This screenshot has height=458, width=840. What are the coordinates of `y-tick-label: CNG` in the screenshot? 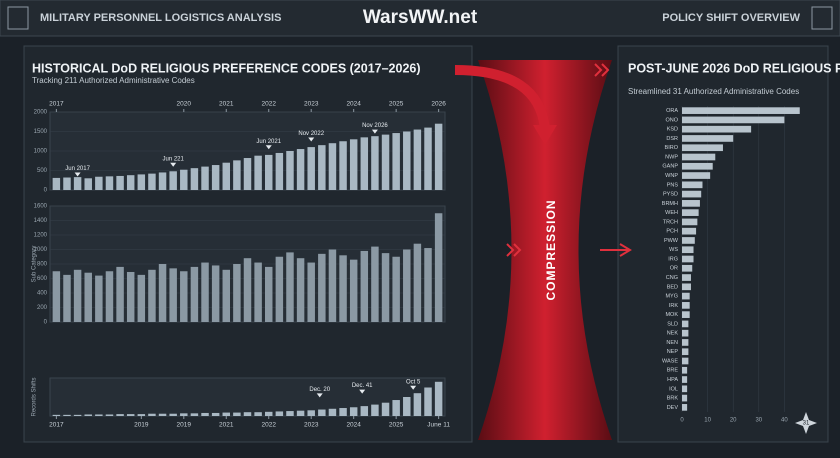 It's located at (672, 278).